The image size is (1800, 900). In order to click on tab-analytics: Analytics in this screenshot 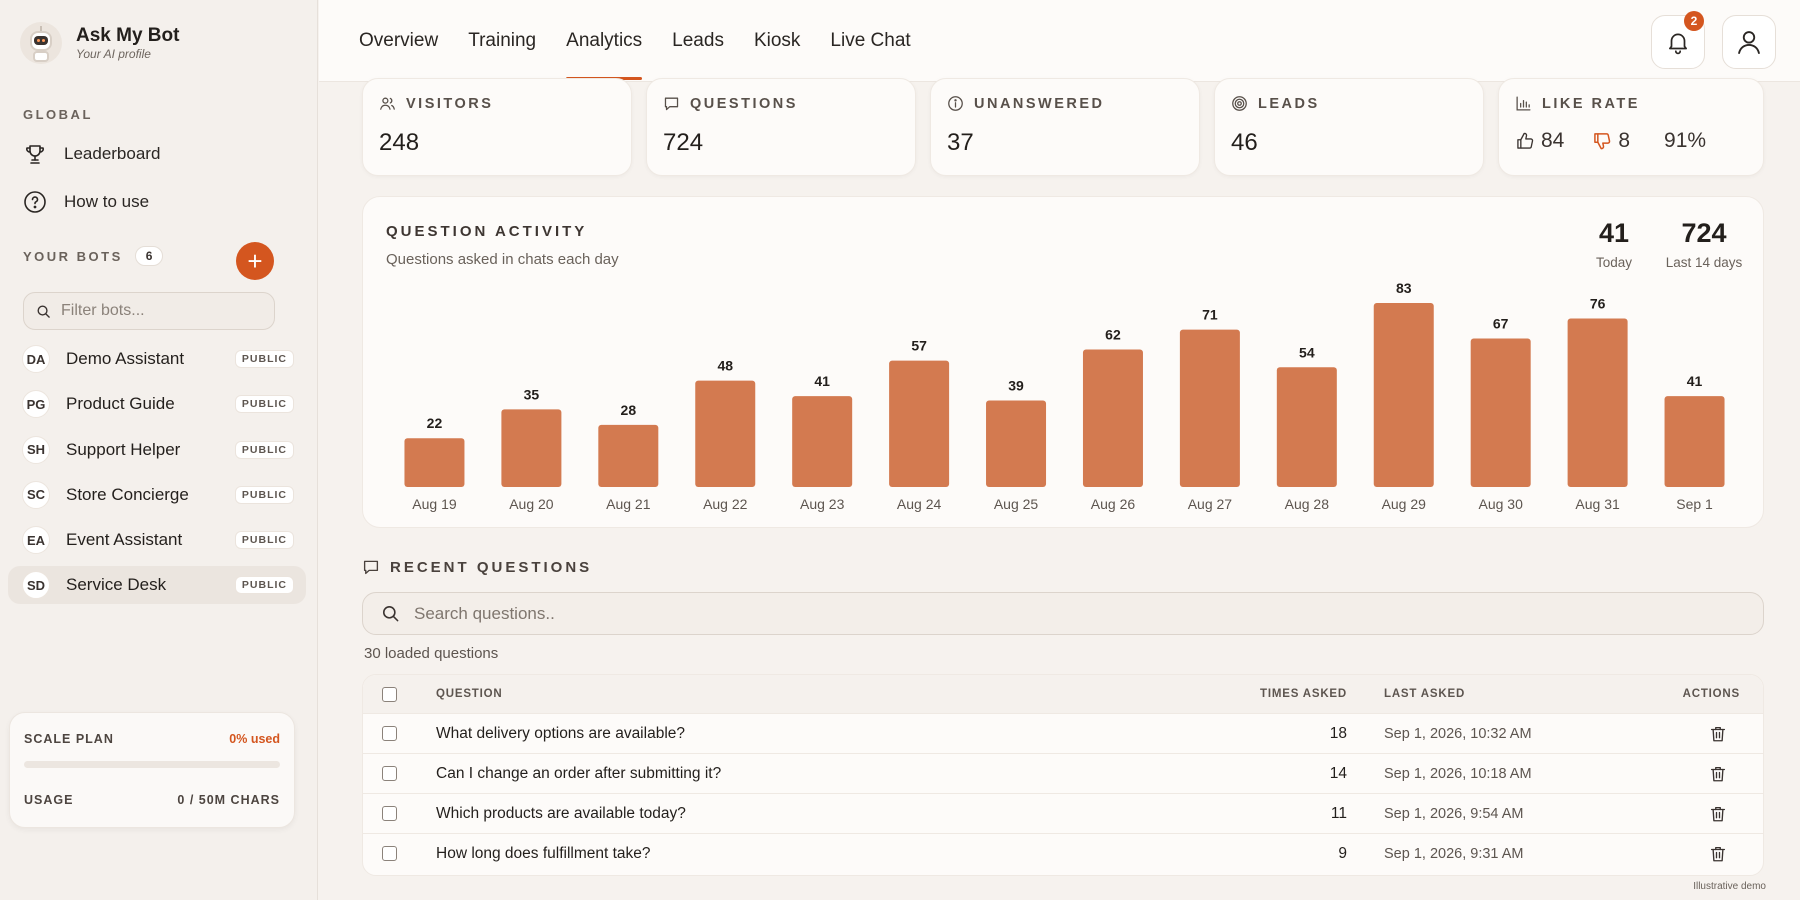, I will do `click(604, 41)`.